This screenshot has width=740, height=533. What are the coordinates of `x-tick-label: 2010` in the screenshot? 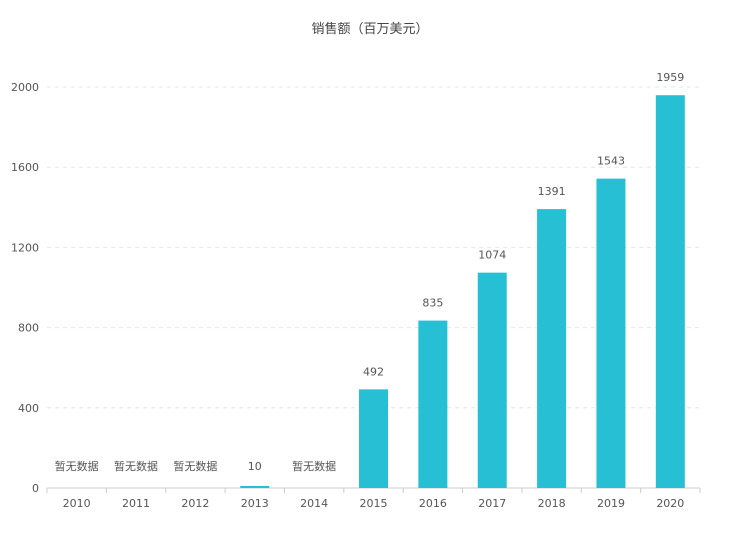 It's located at (77, 503).